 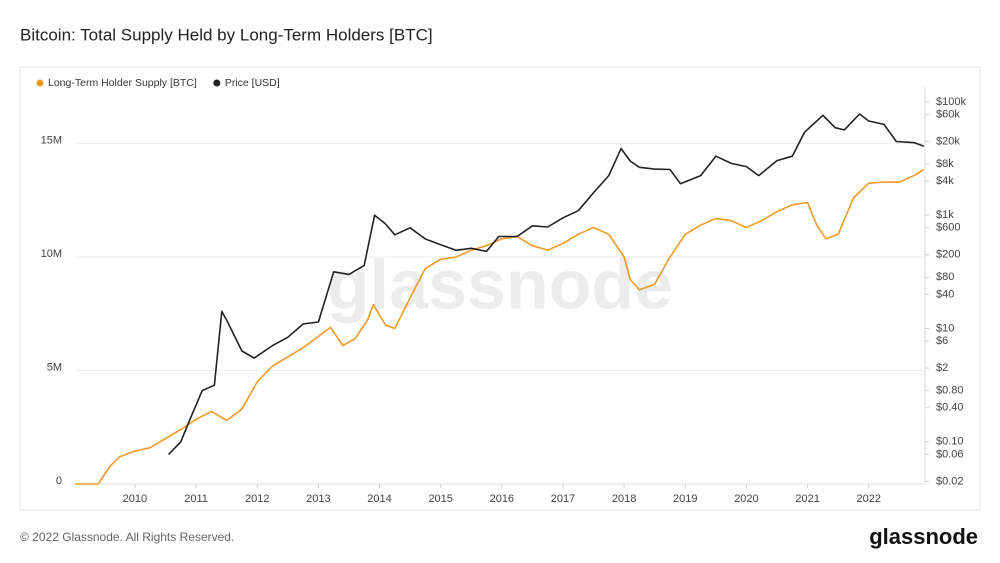 I want to click on x-tick-label: 2011, so click(x=196, y=499).